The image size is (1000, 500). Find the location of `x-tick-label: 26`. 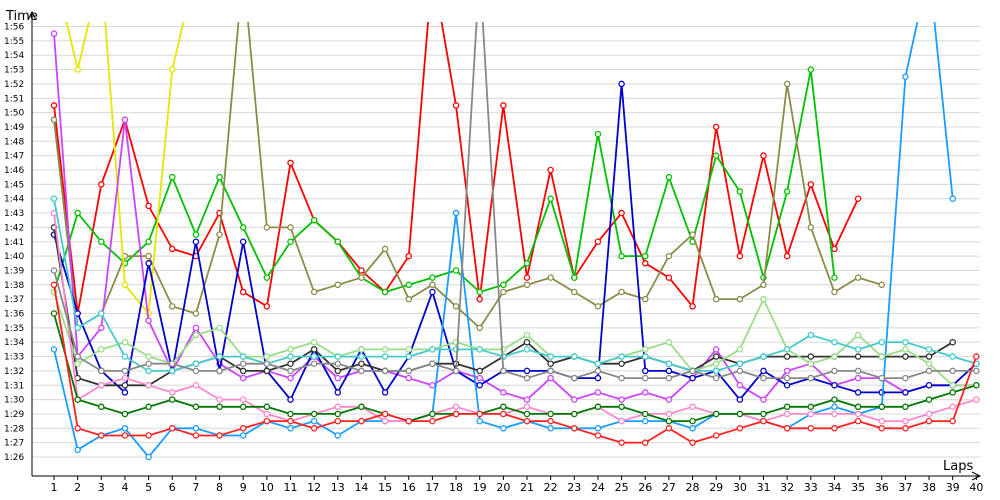

x-tick-label: 26 is located at coordinates (645, 487).